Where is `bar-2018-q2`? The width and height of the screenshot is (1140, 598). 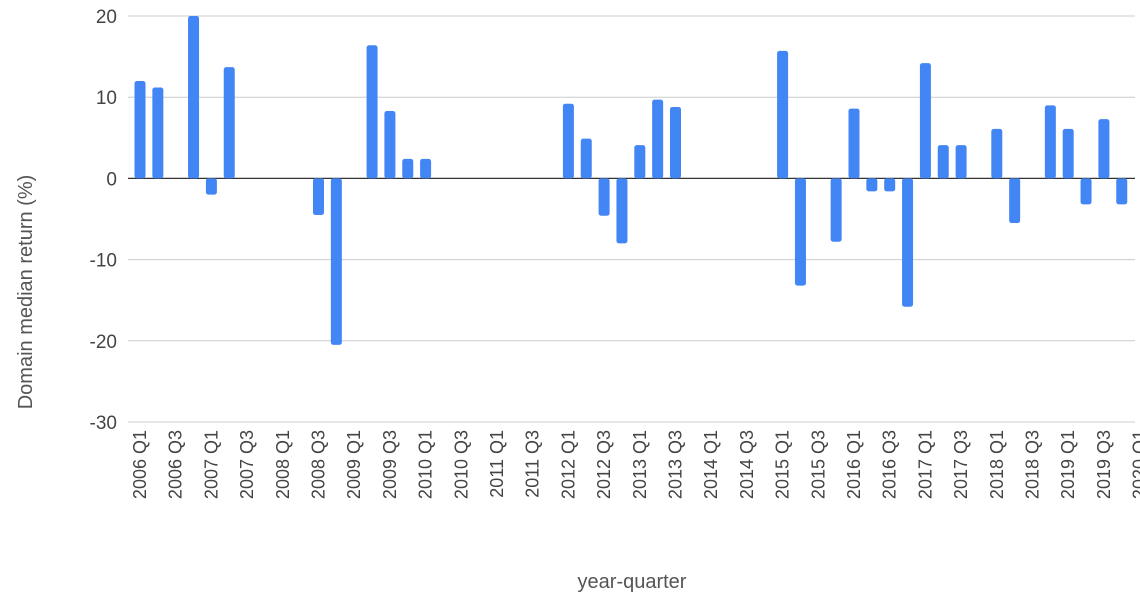 bar-2018-q2 is located at coordinates (1015, 201).